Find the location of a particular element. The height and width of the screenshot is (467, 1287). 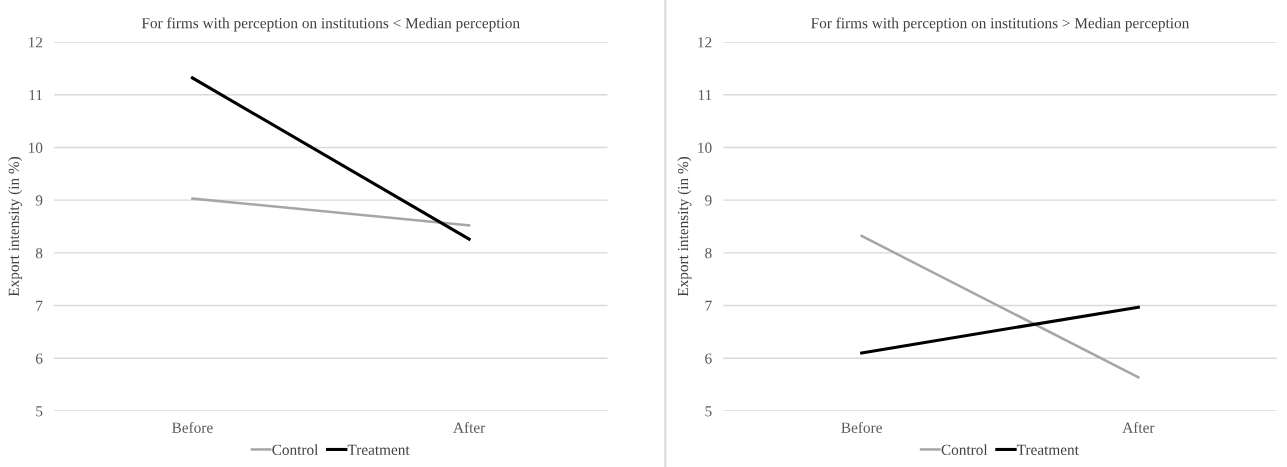

chart-title: For firms with perception on institutions > Median perception is located at coordinates (1000, 24).